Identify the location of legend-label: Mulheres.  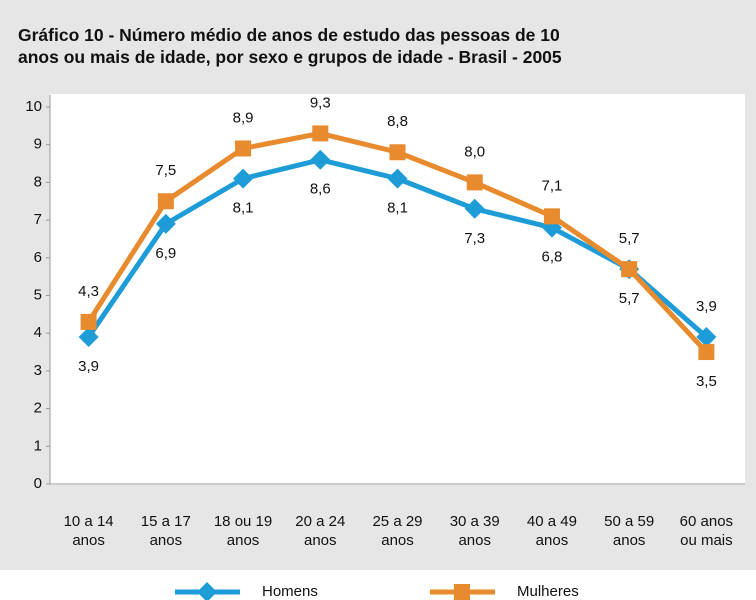
(548, 591).